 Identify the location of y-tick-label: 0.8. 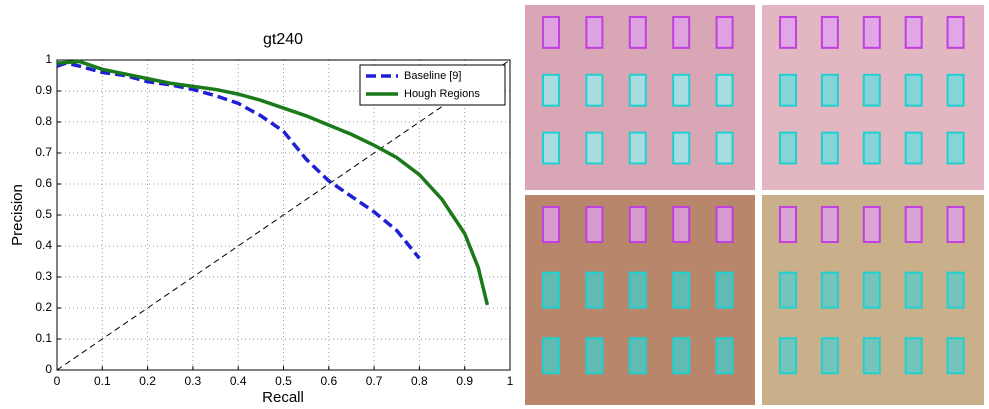
(43, 121).